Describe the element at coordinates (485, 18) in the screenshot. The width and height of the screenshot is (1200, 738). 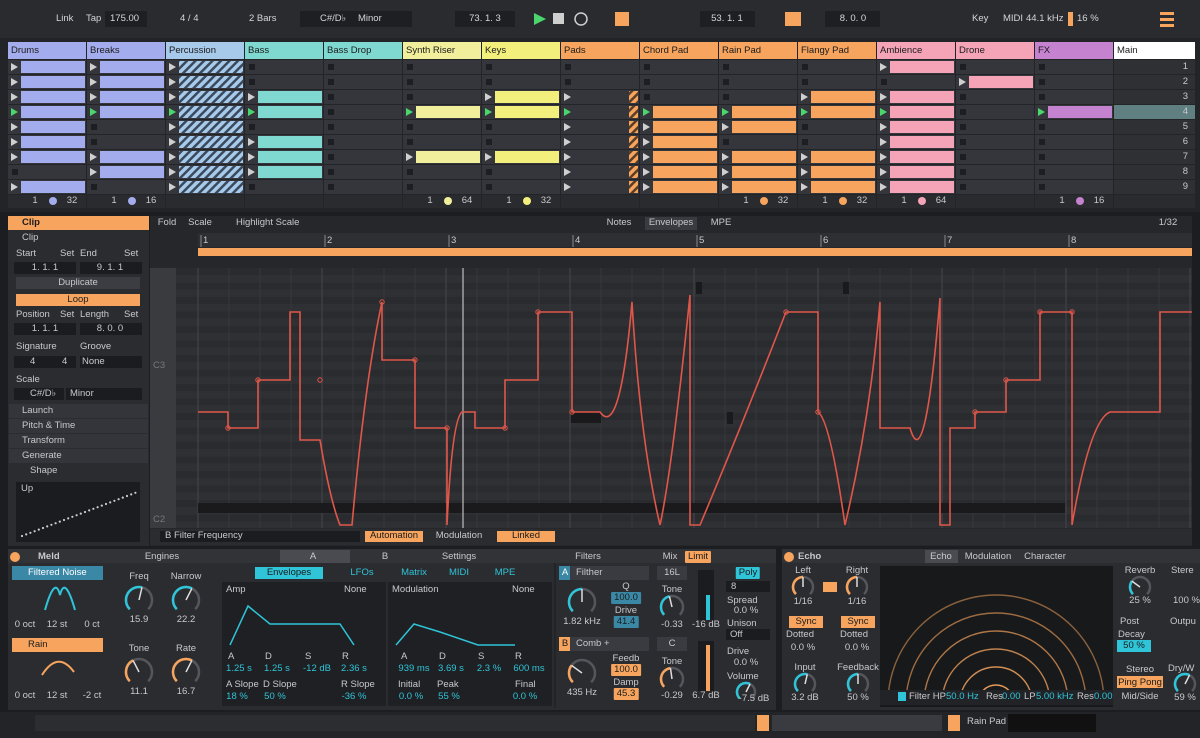
I see `label: 73. 1. 3` at that location.